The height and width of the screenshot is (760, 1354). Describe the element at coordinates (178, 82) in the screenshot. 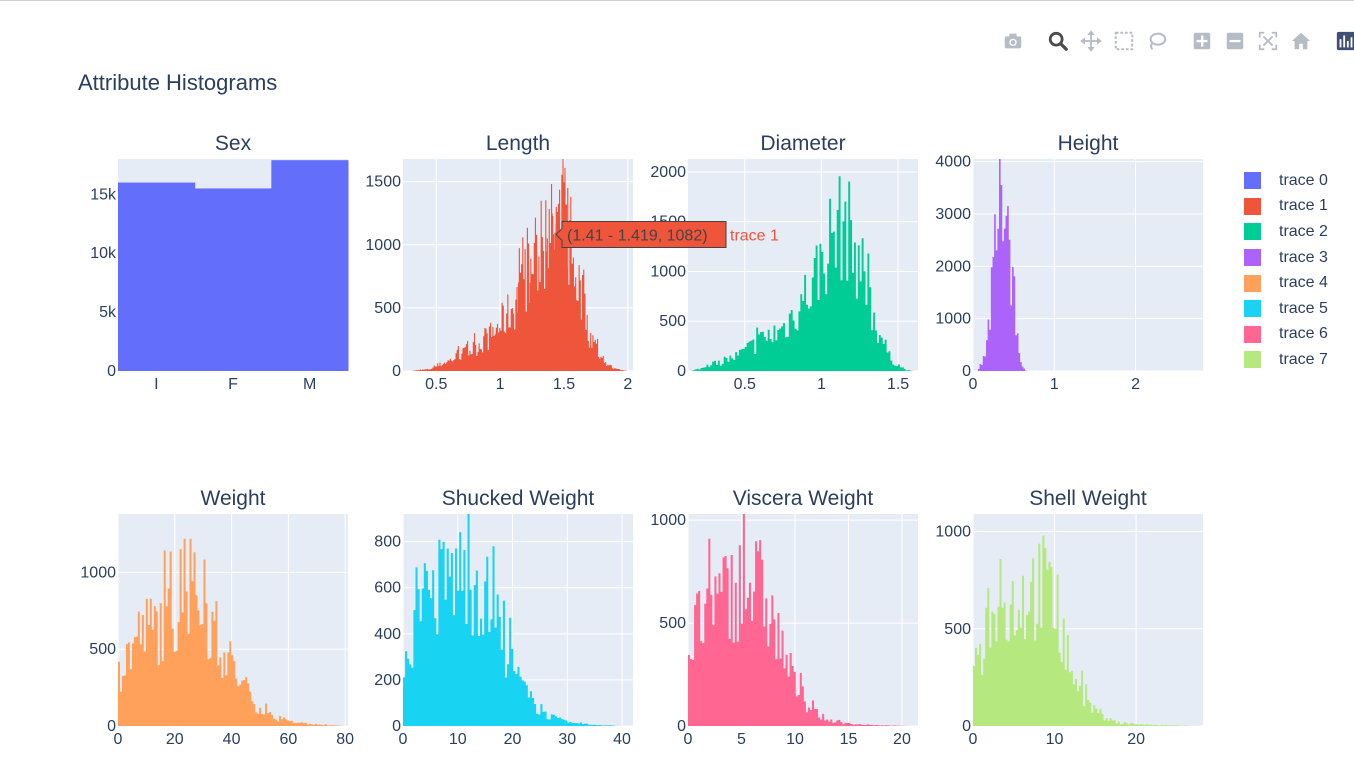

I see `chart-title: Attribute Histograms` at that location.